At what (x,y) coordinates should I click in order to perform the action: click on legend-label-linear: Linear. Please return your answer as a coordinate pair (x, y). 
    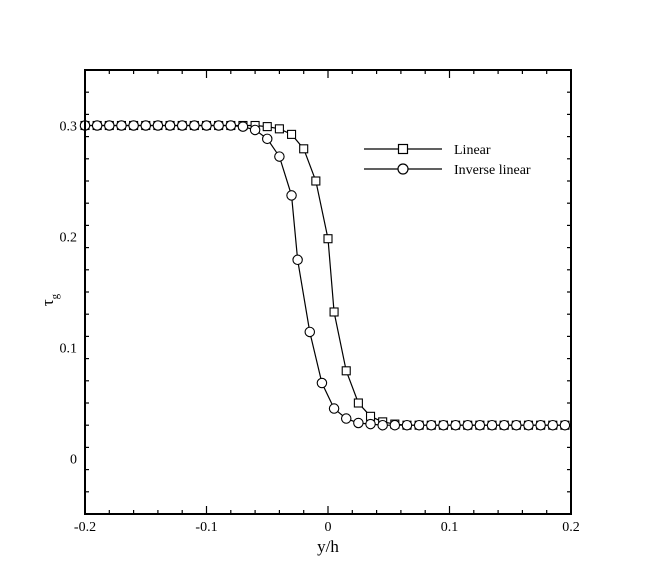
    Looking at the image, I should click on (472, 150).